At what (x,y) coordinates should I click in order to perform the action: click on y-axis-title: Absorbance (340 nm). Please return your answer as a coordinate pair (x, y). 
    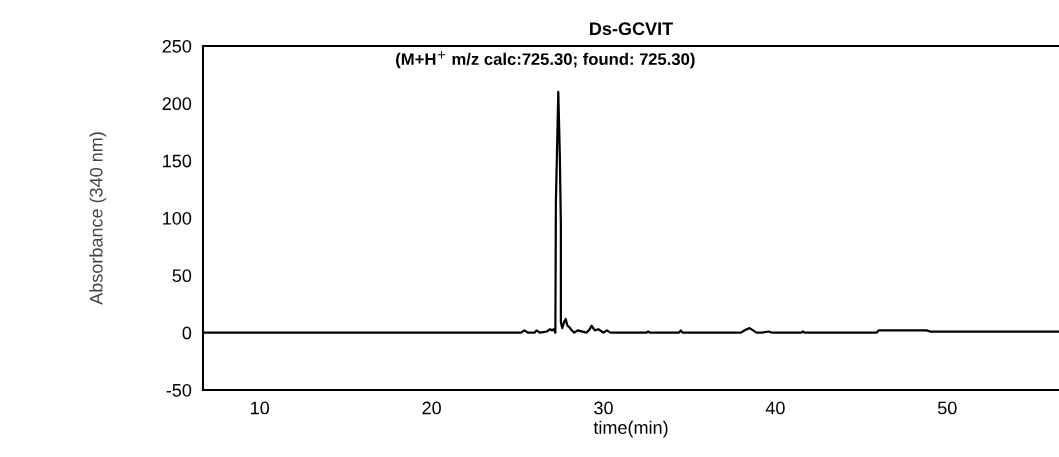
    Looking at the image, I should click on (98, 218).